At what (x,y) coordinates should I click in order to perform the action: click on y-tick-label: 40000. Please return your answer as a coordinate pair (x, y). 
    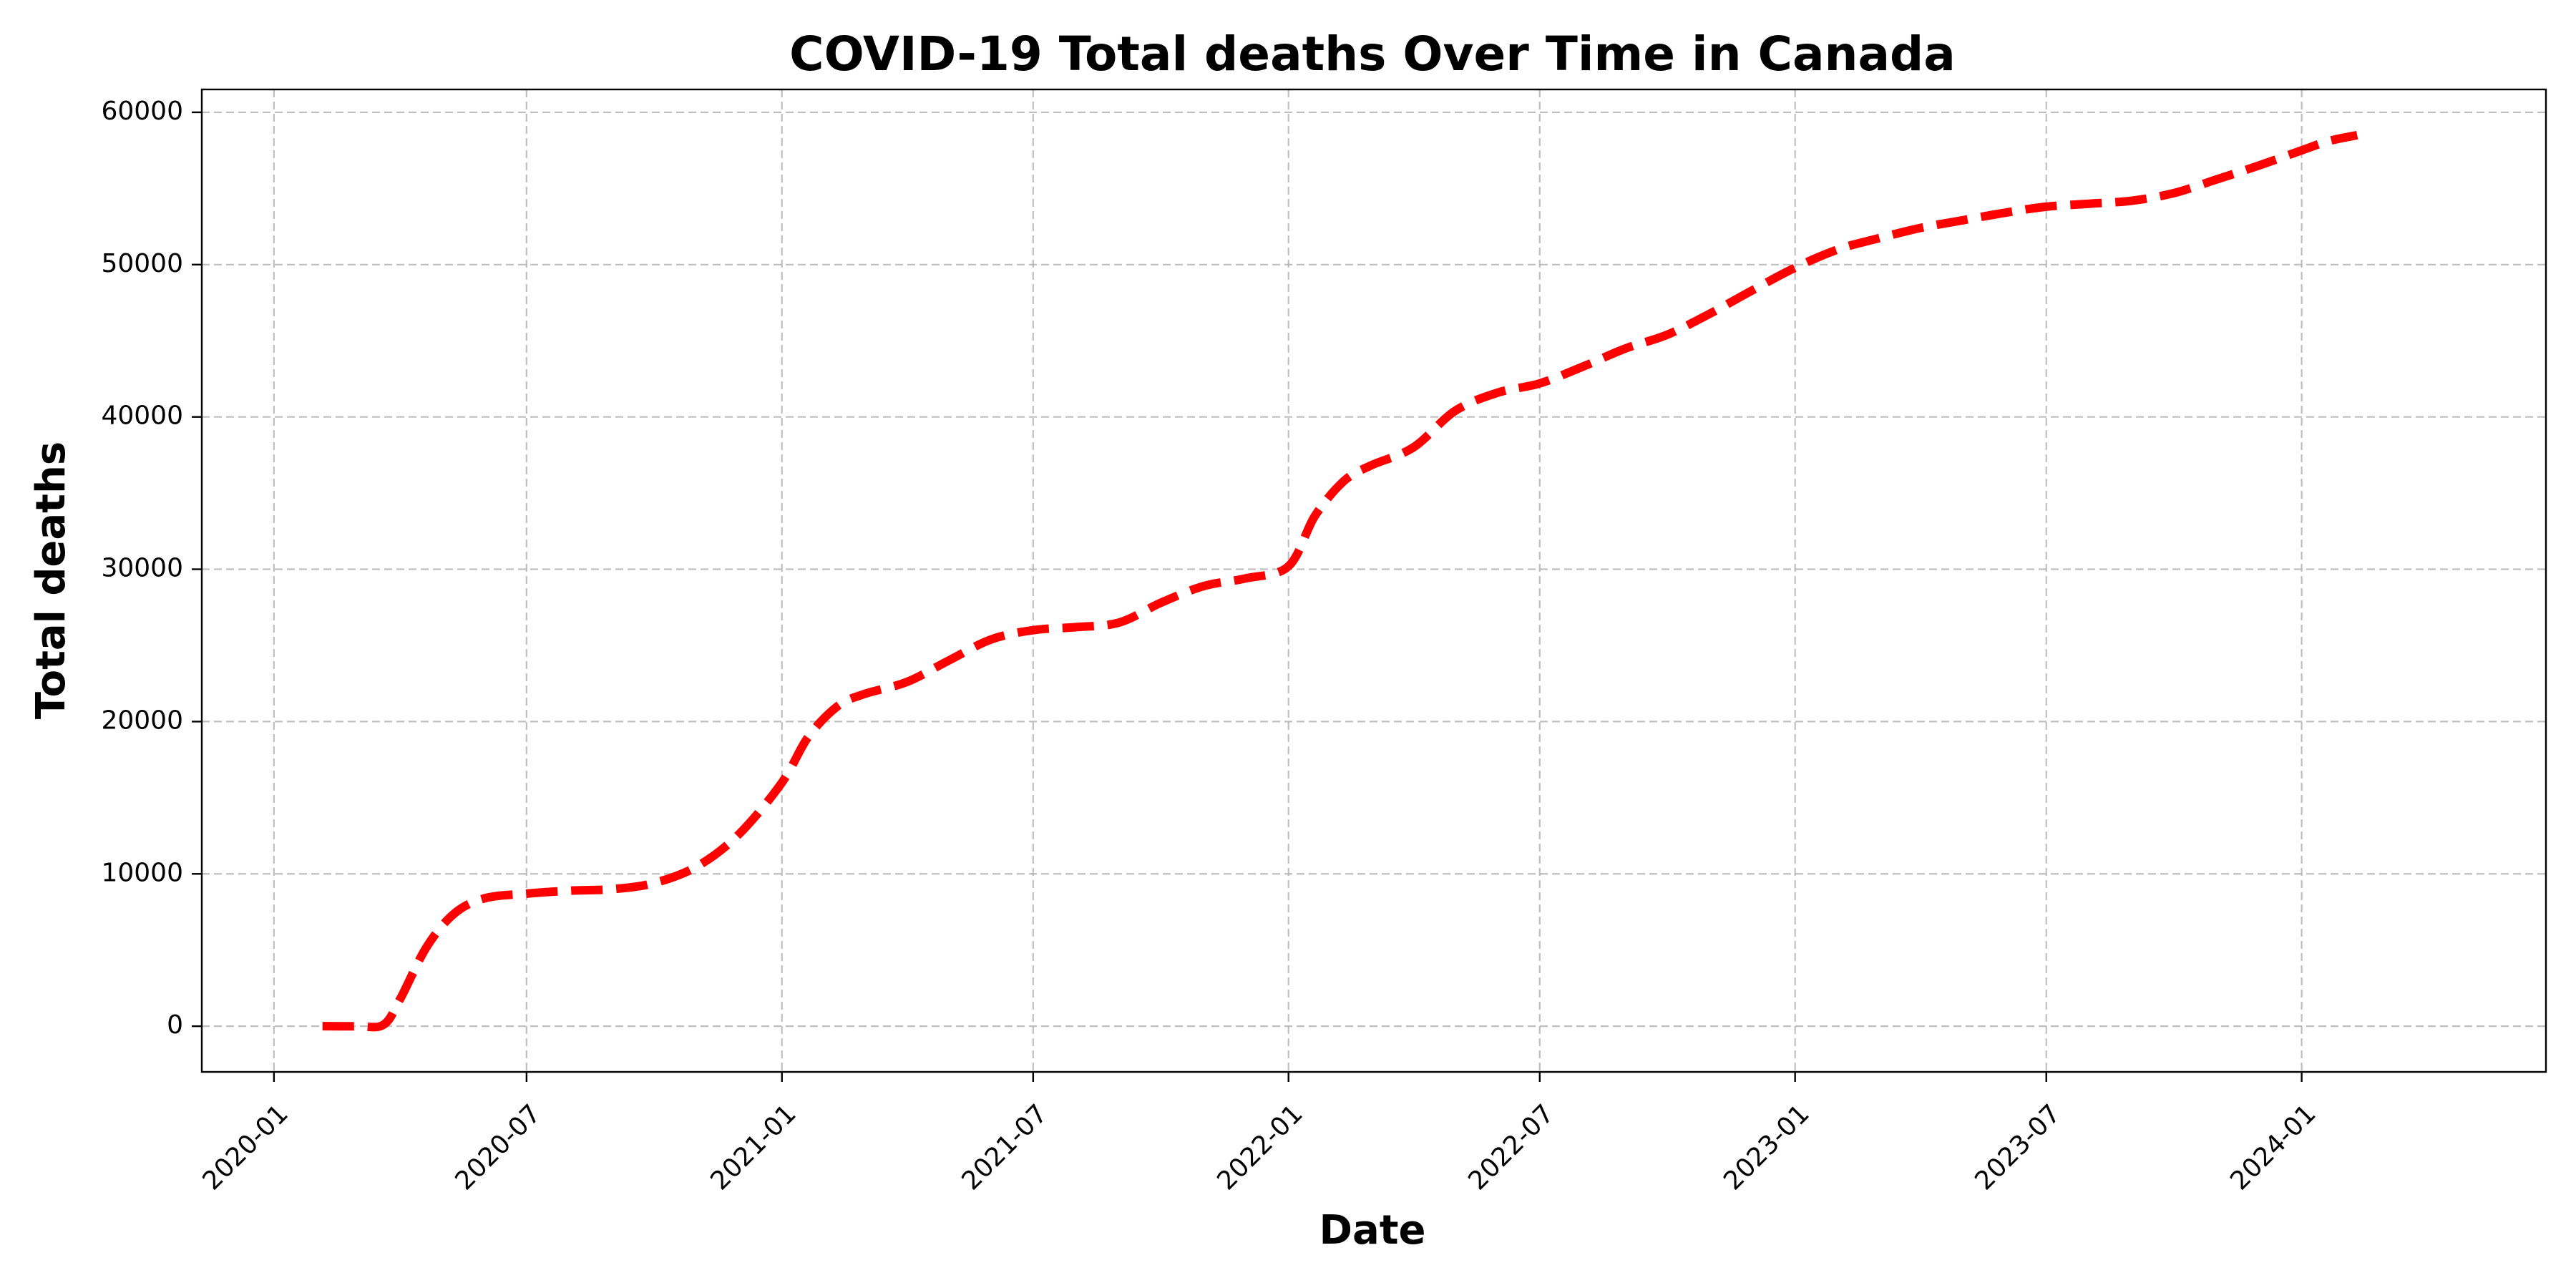
    Looking at the image, I should click on (142, 416).